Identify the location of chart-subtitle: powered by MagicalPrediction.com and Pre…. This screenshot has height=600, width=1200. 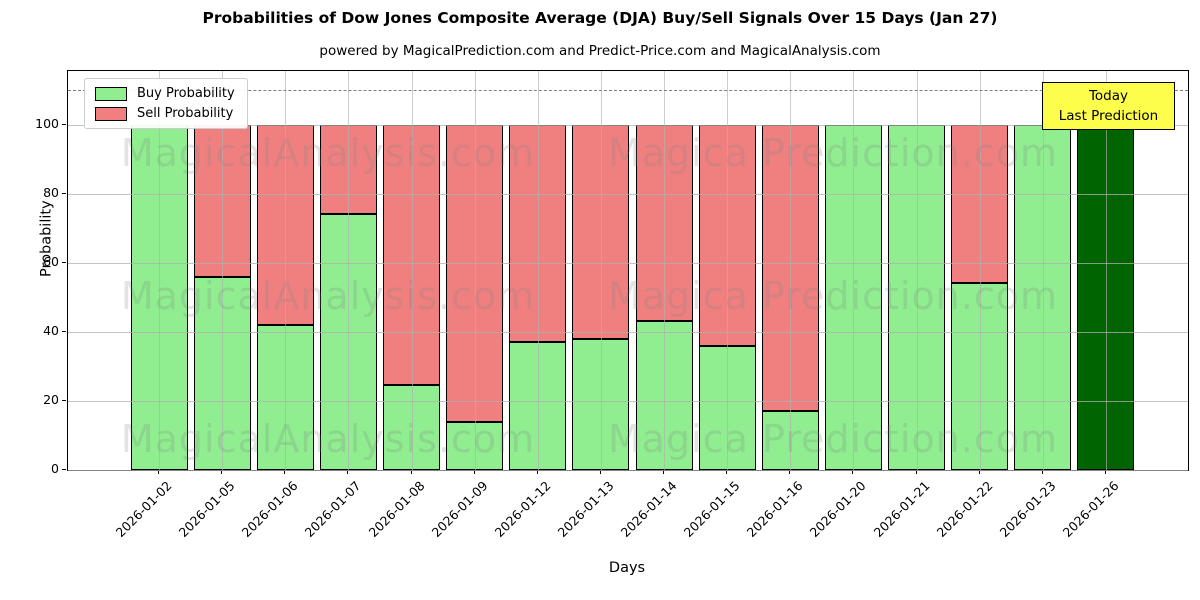
(600, 51).